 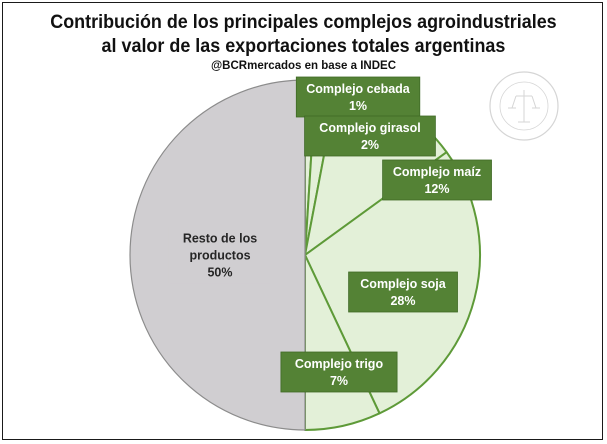 I want to click on data-label-percent: 2%, so click(x=370, y=145).